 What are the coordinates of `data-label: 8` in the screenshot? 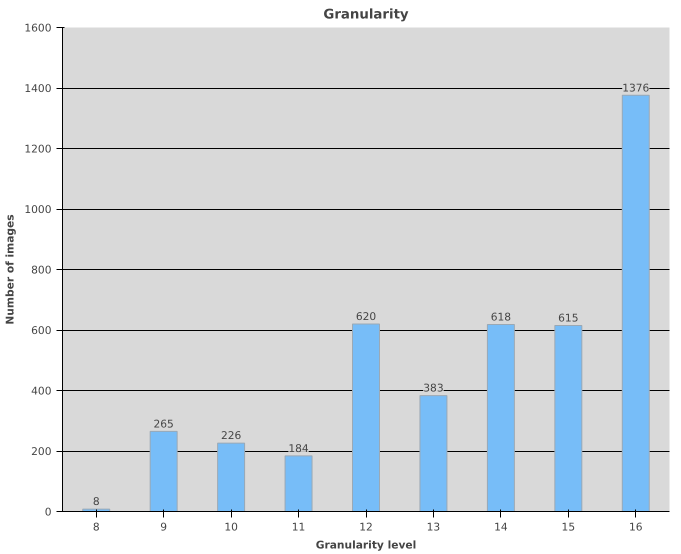 It's located at (96, 501).